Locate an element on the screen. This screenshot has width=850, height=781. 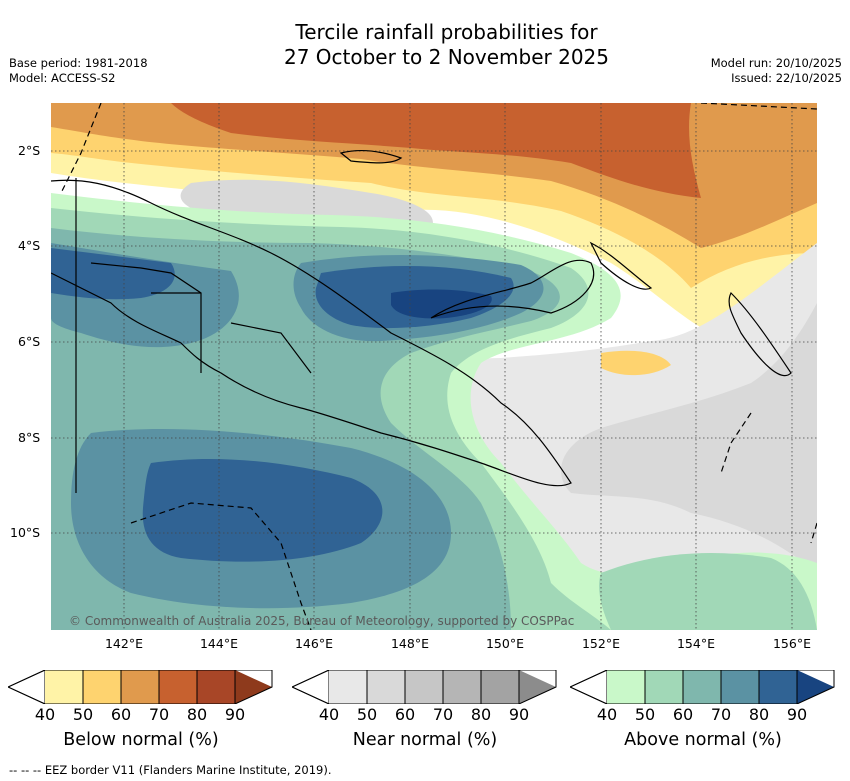
lon-label-156: 156°E is located at coordinates (791, 643).